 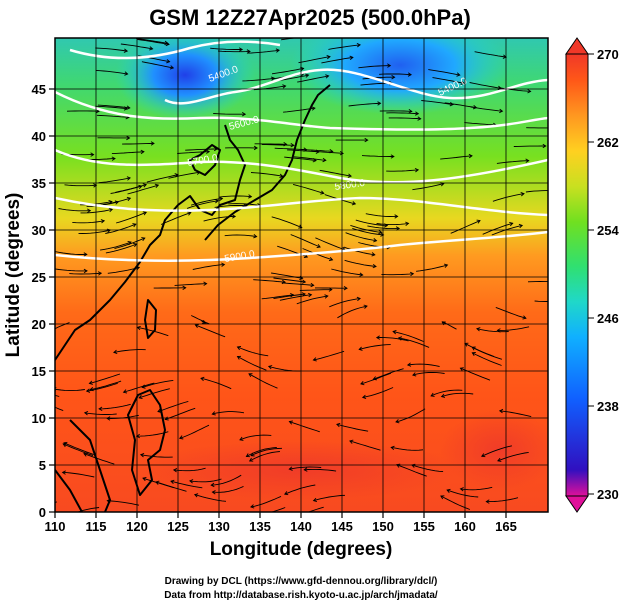 What do you see at coordinates (608, 406) in the screenshot?
I see `colorbar-tick-label: 238` at bounding box center [608, 406].